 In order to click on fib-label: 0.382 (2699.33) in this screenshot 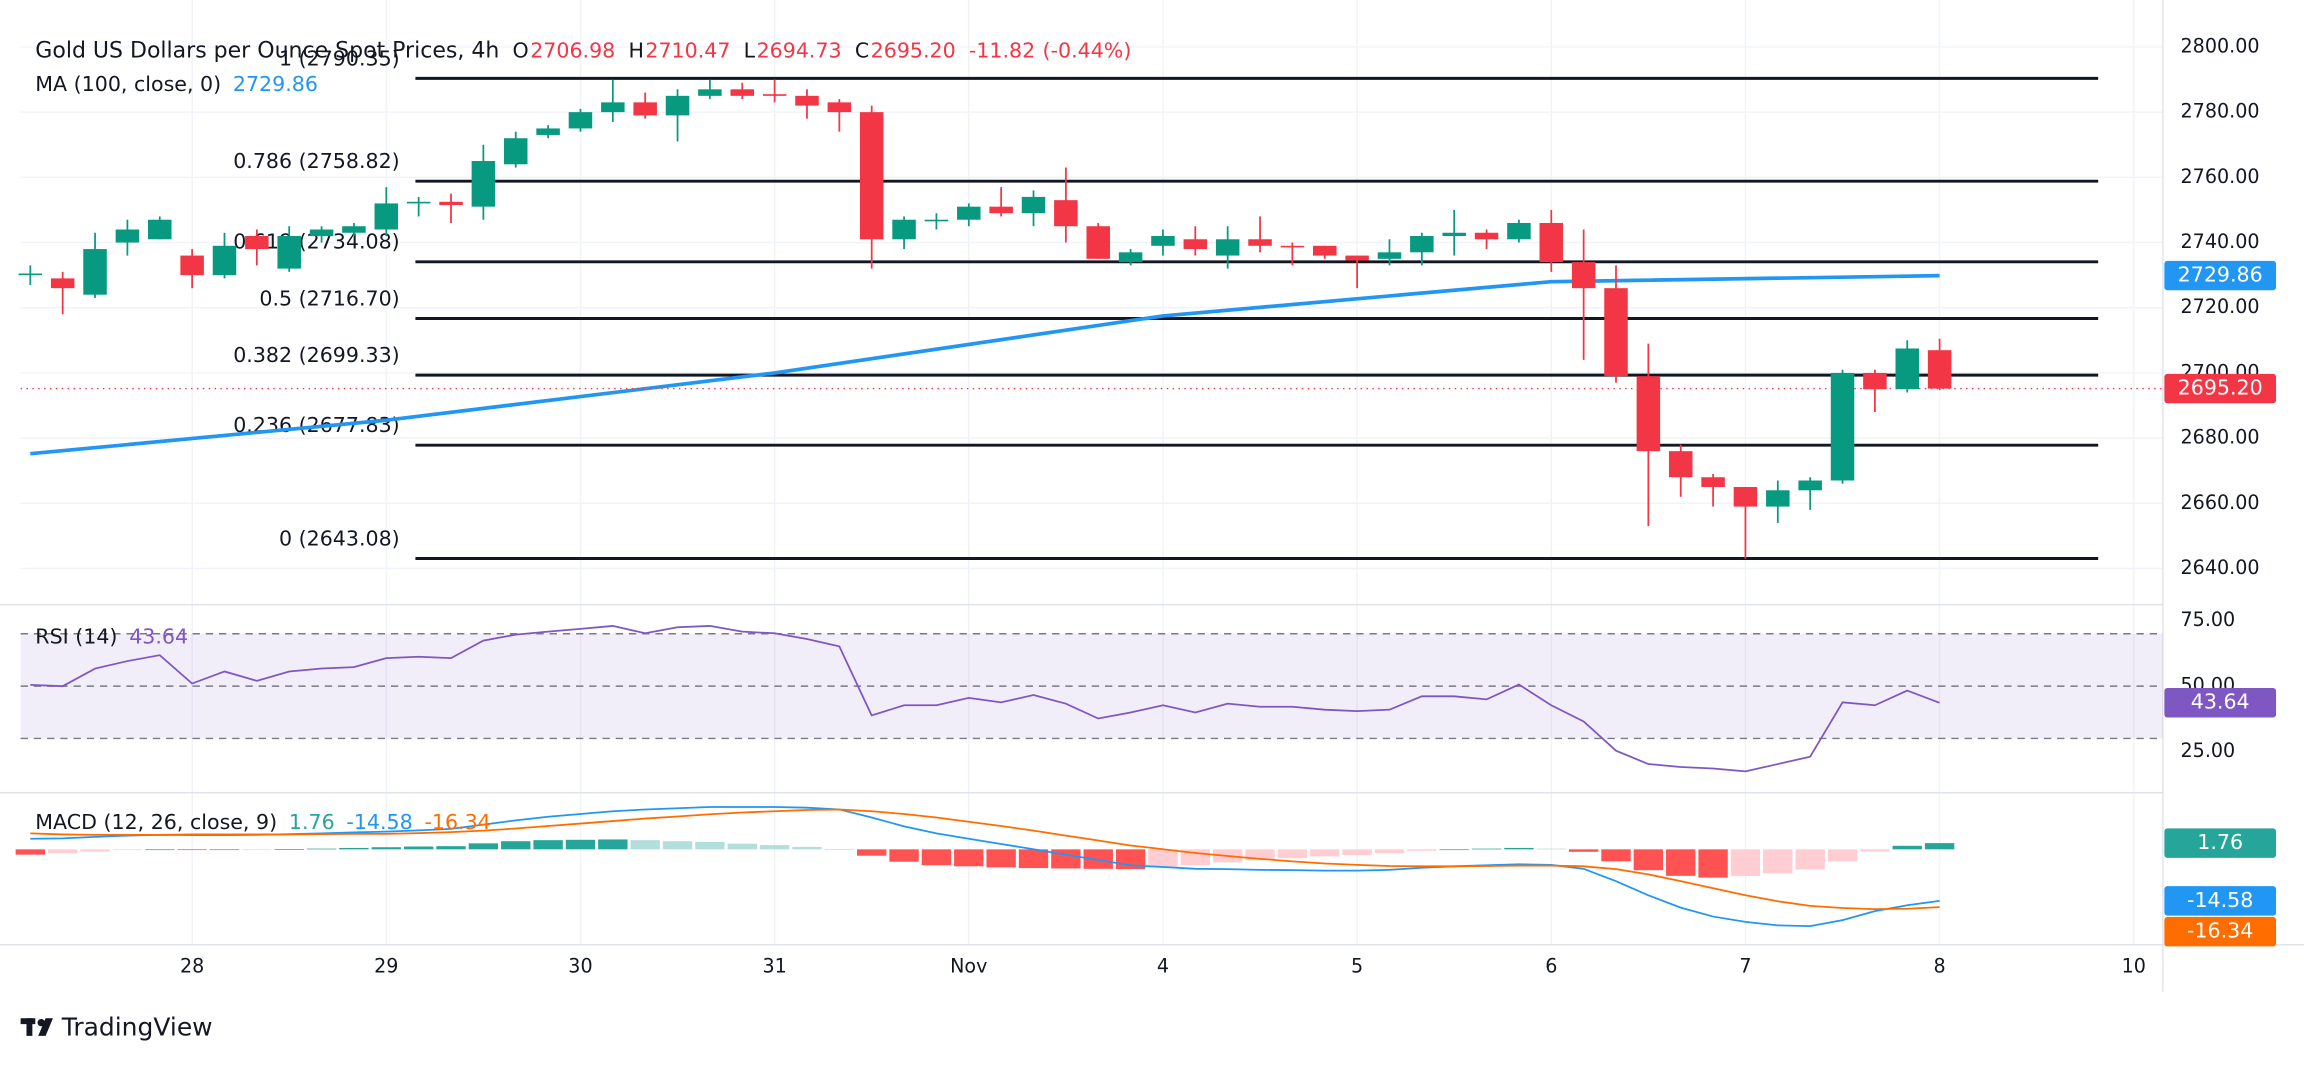, I will do `click(316, 355)`.